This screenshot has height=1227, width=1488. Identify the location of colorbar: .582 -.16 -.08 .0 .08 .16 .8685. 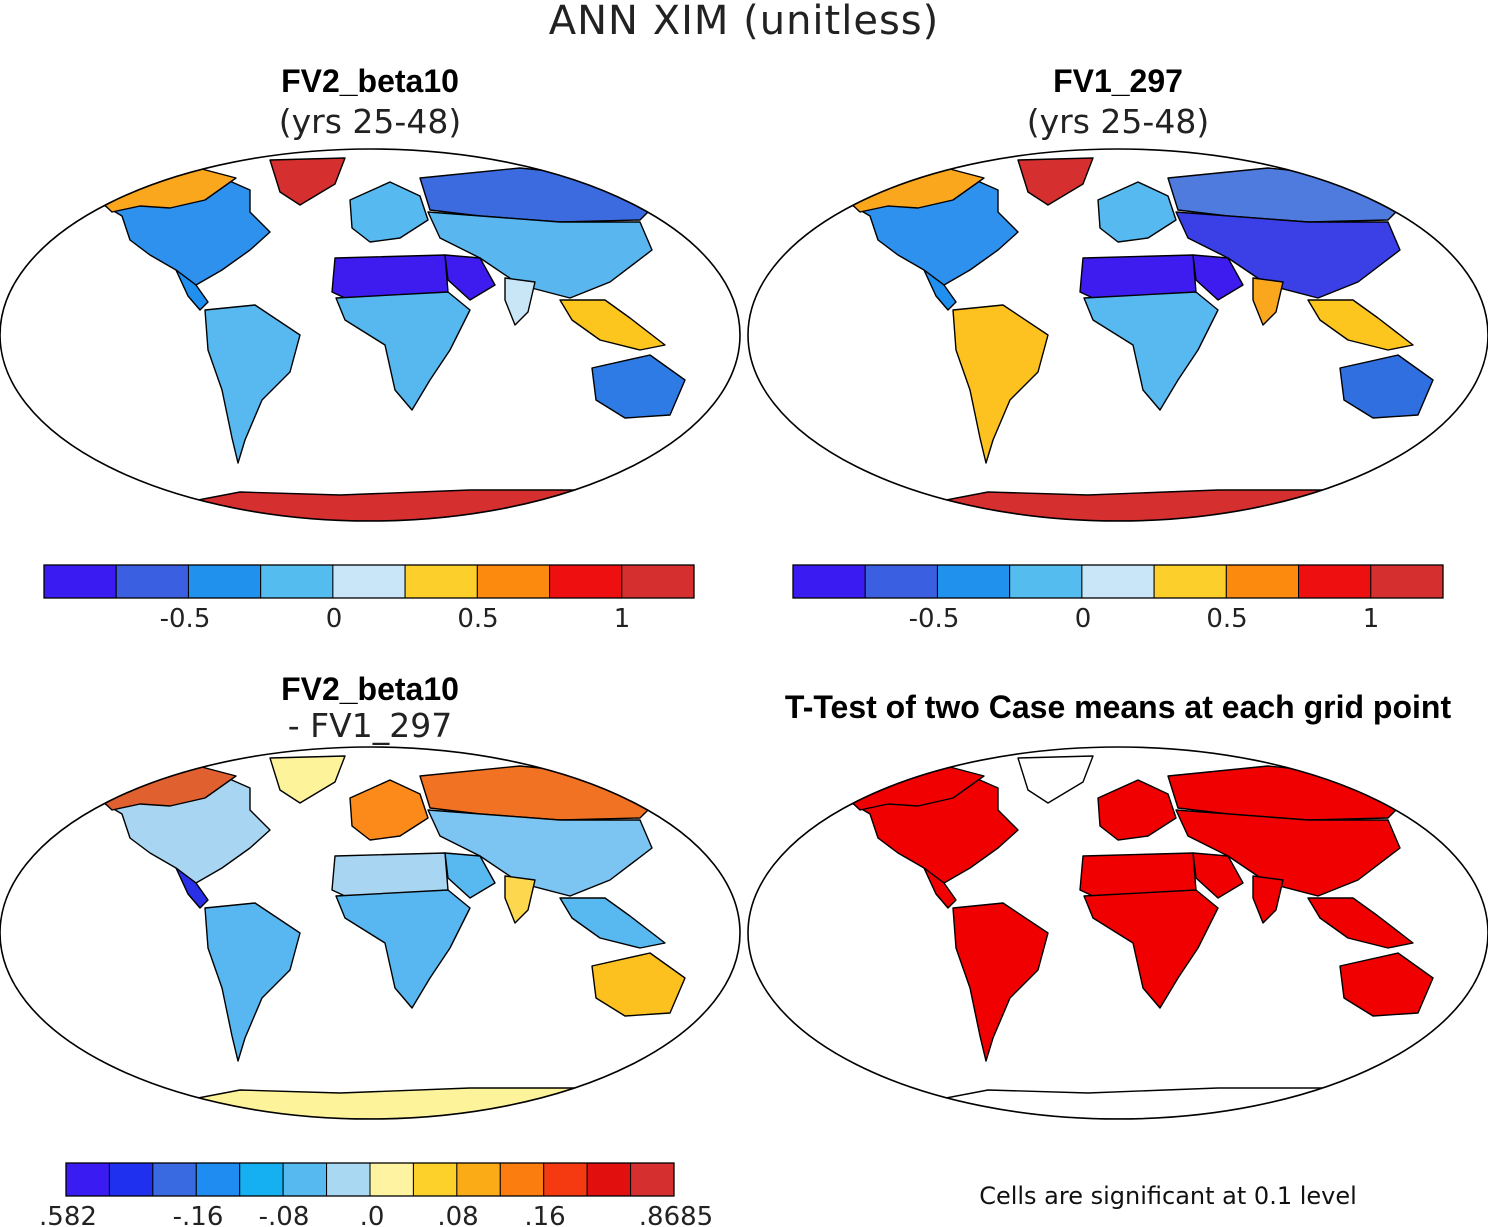
(376, 1194).